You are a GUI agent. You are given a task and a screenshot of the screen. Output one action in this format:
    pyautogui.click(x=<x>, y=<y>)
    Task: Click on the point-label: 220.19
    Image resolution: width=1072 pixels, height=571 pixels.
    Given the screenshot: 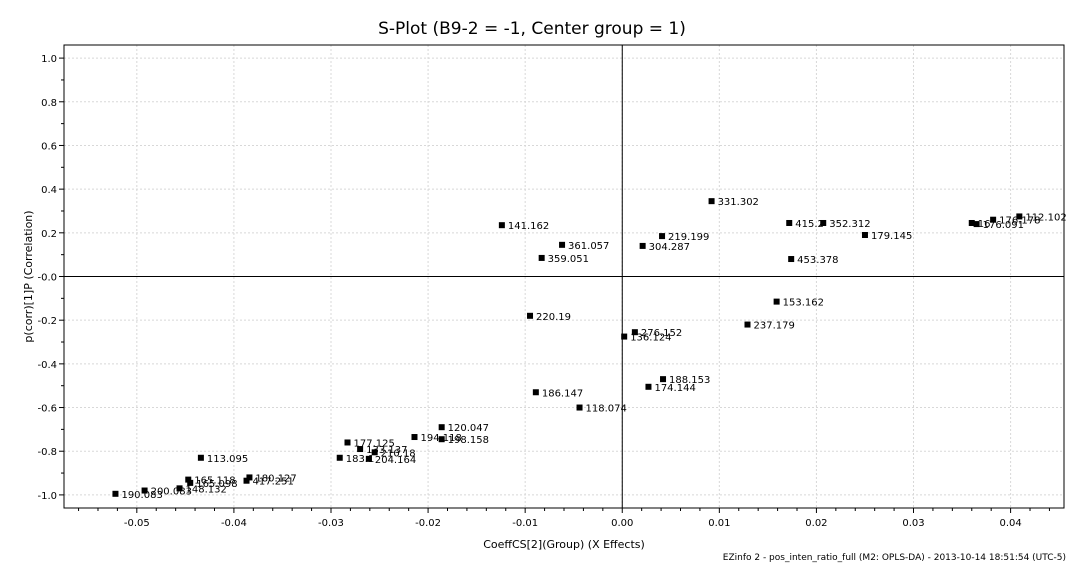 What is the action you would take?
    pyautogui.click(x=553, y=317)
    